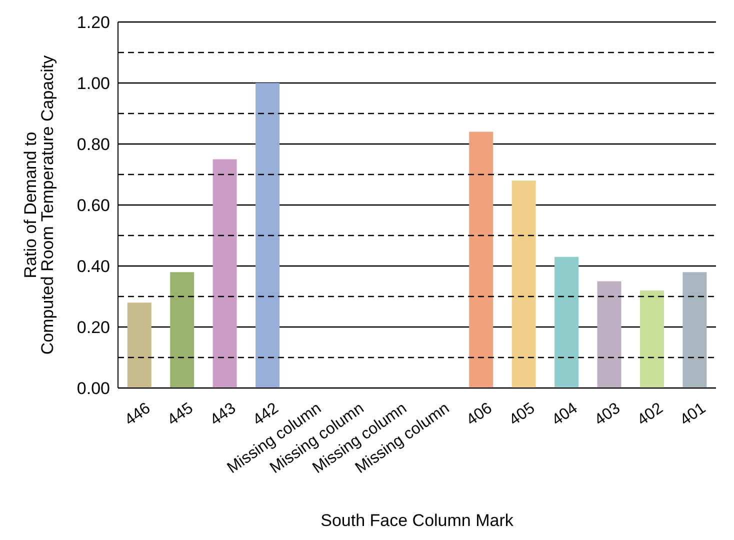 This screenshot has height=540, width=734. What do you see at coordinates (180, 415) in the screenshot?
I see `x-tick-label: 445` at bounding box center [180, 415].